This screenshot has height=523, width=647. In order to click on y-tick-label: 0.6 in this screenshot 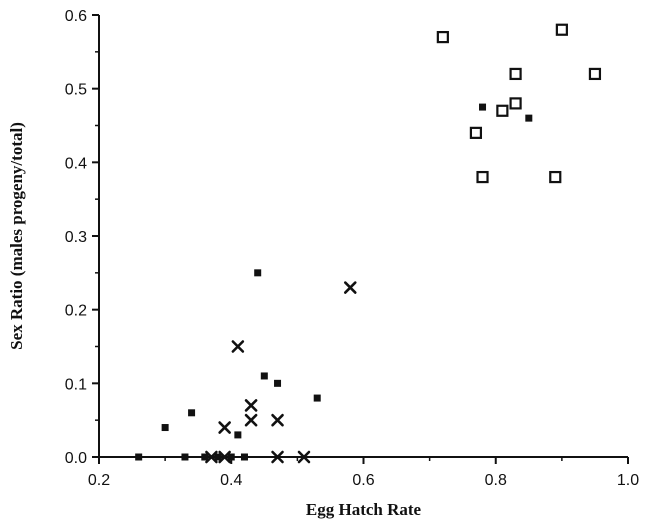, I will do `click(76, 16)`.